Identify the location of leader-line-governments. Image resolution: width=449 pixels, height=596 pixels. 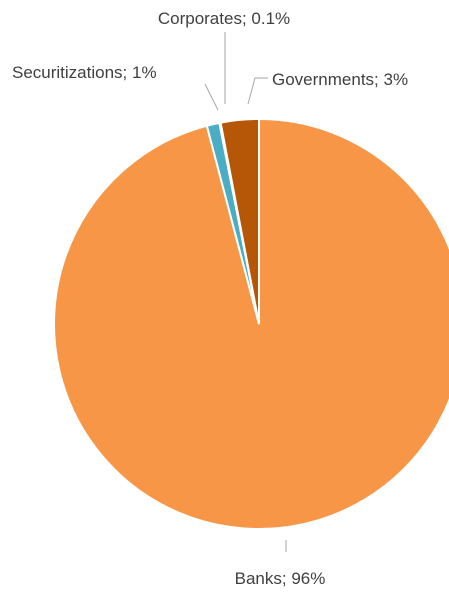
(257, 91).